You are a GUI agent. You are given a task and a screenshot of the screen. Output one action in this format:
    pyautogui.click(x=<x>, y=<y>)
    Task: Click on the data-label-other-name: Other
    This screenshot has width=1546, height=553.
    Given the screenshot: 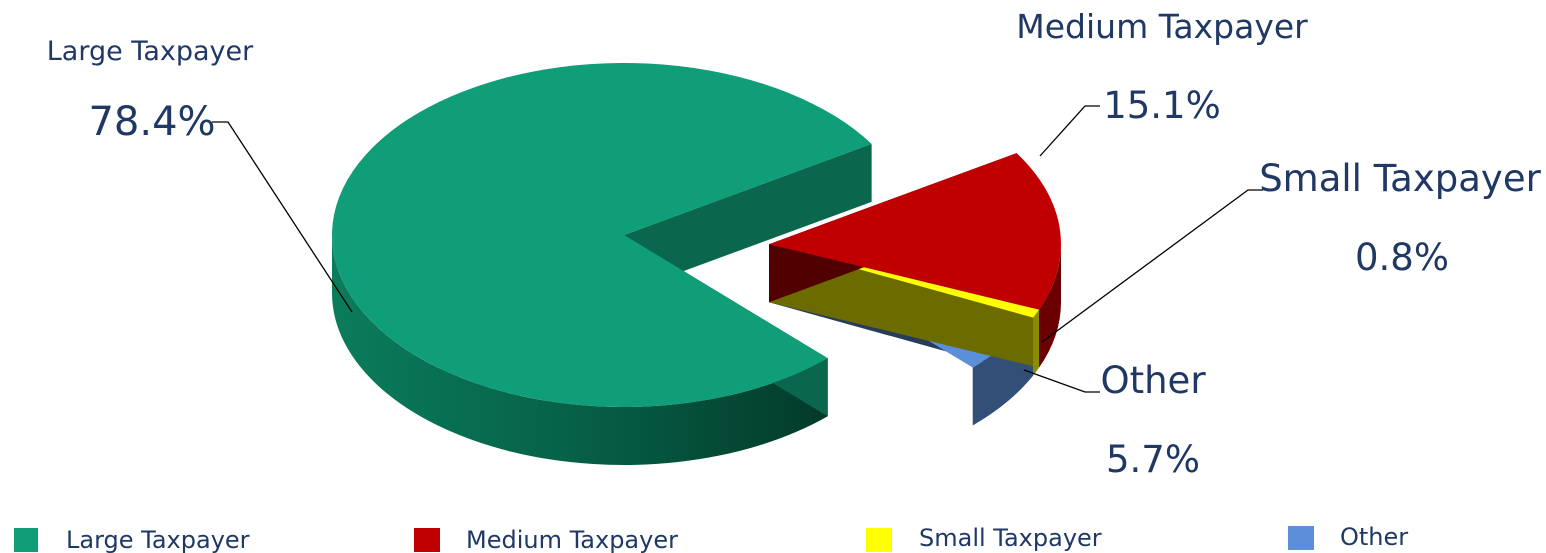 What is the action you would take?
    pyautogui.click(x=1153, y=380)
    